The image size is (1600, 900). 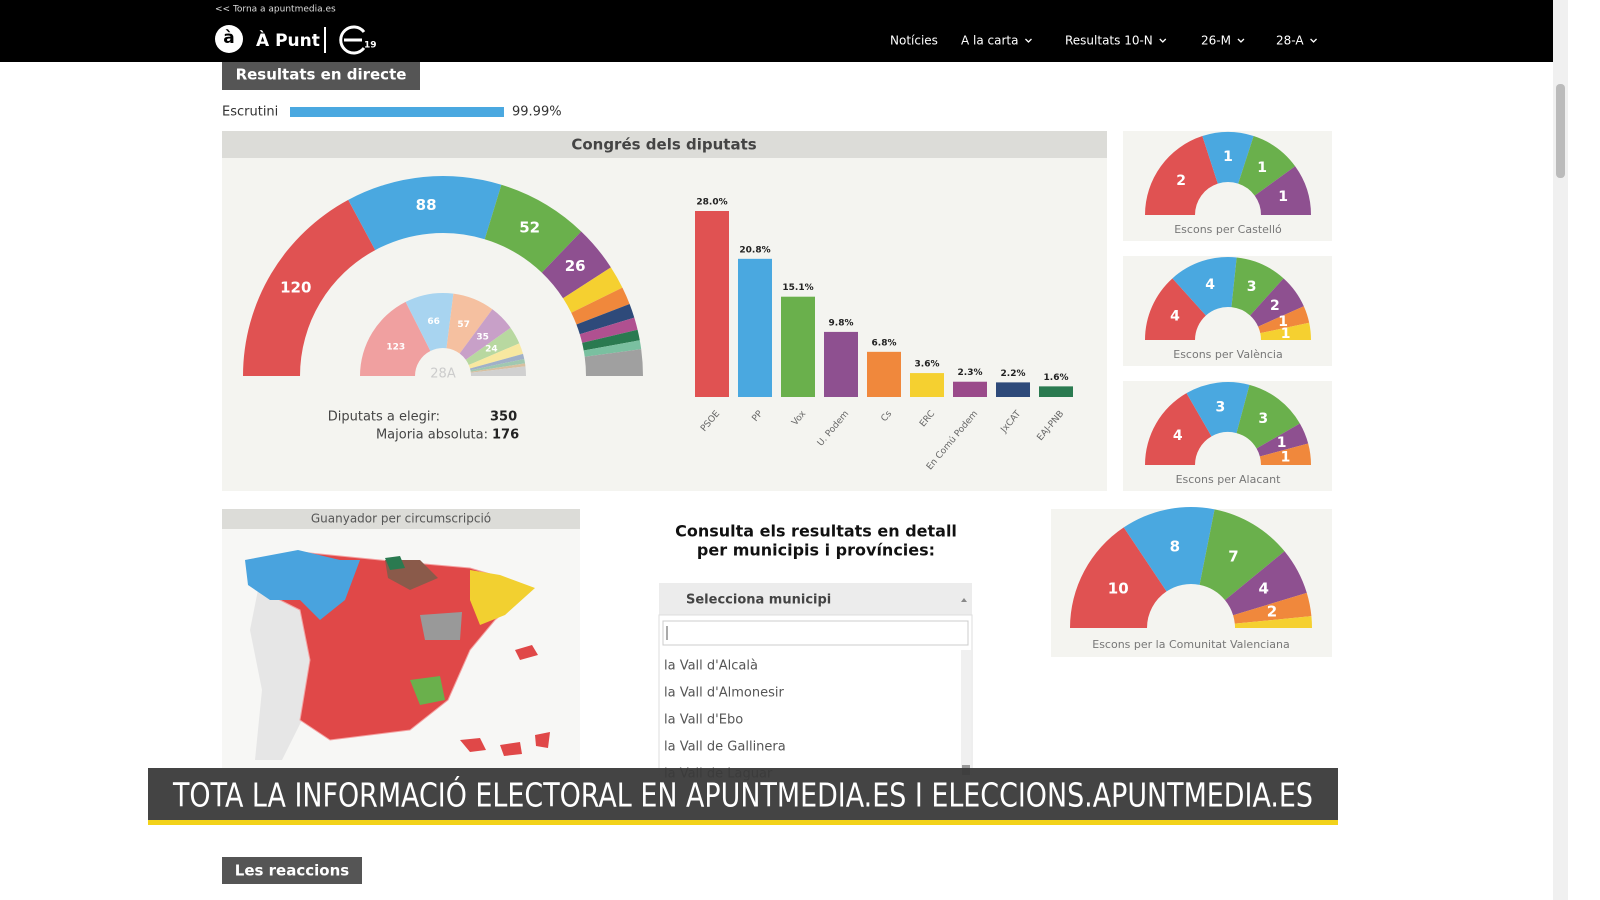 I want to click on map-title: Guanyador per circumscripció, so click(x=401, y=519).